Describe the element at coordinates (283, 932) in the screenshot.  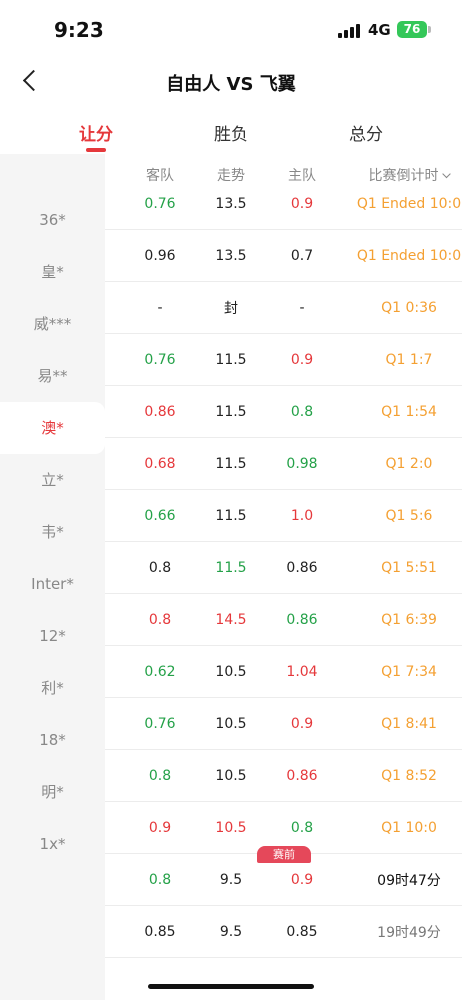
I see `table-row: 0.85 9.5 0.85 19时49分` at that location.